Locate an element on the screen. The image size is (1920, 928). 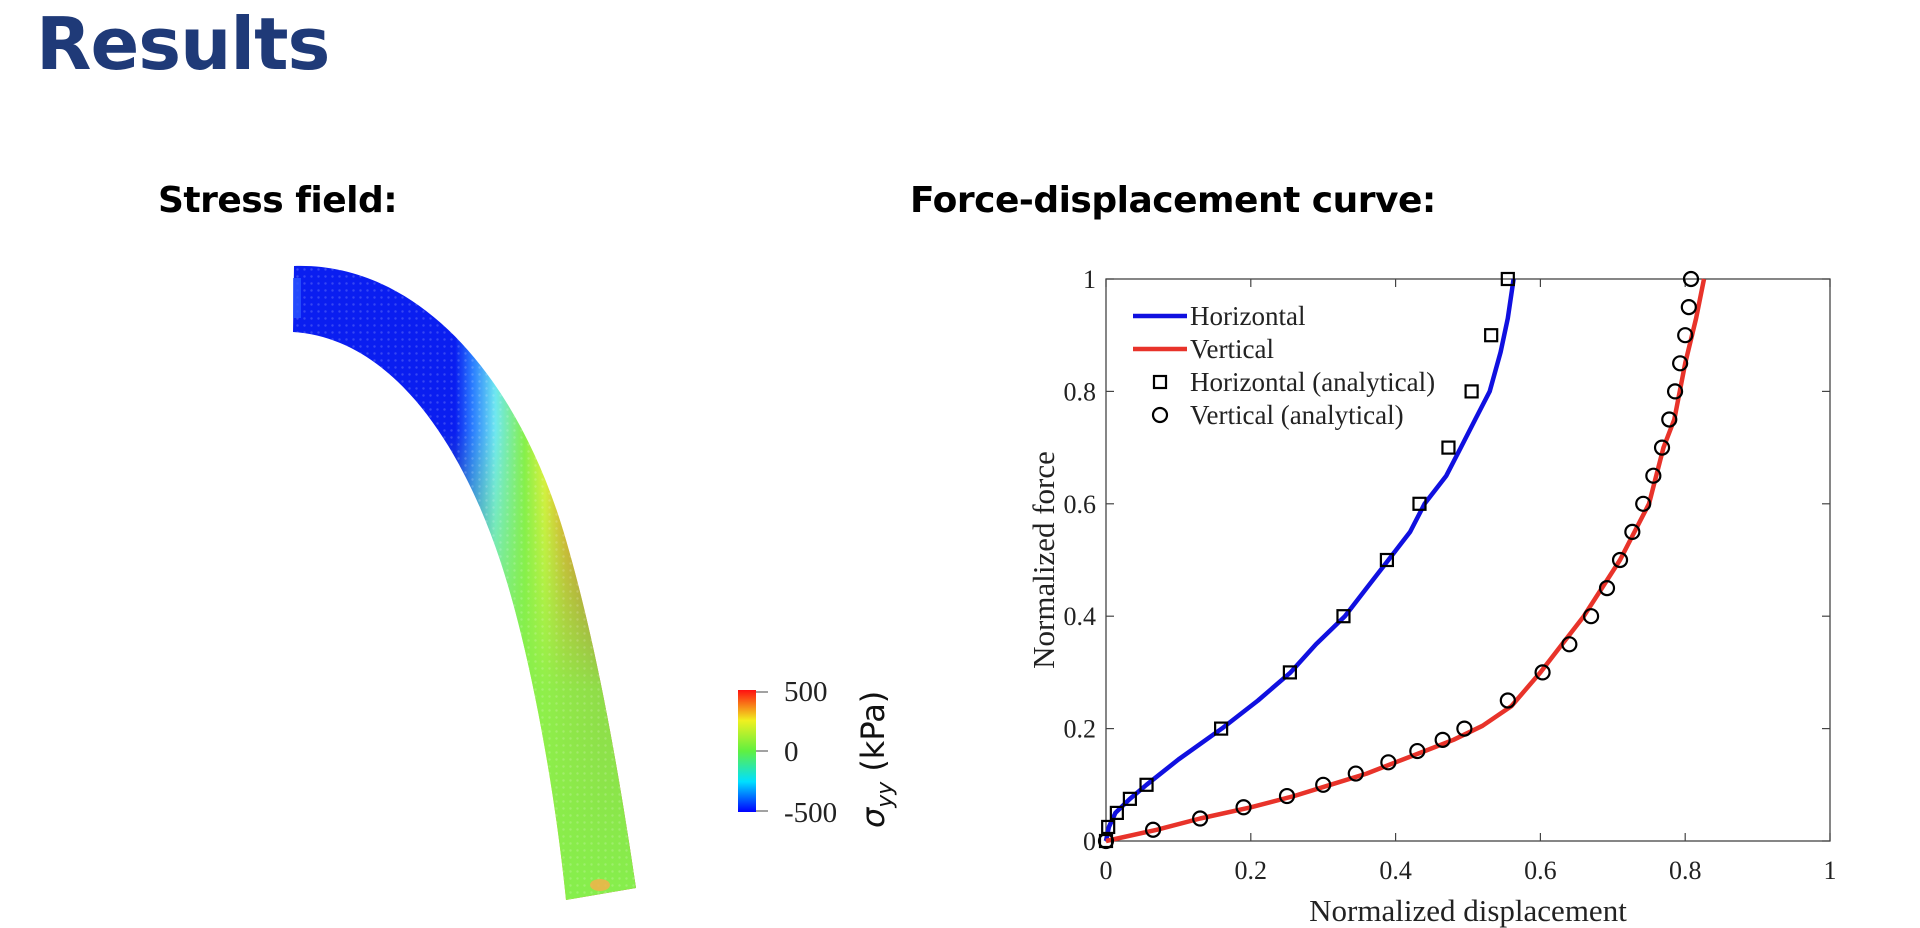
y-tick-label: 0.2 is located at coordinates (1080, 729).